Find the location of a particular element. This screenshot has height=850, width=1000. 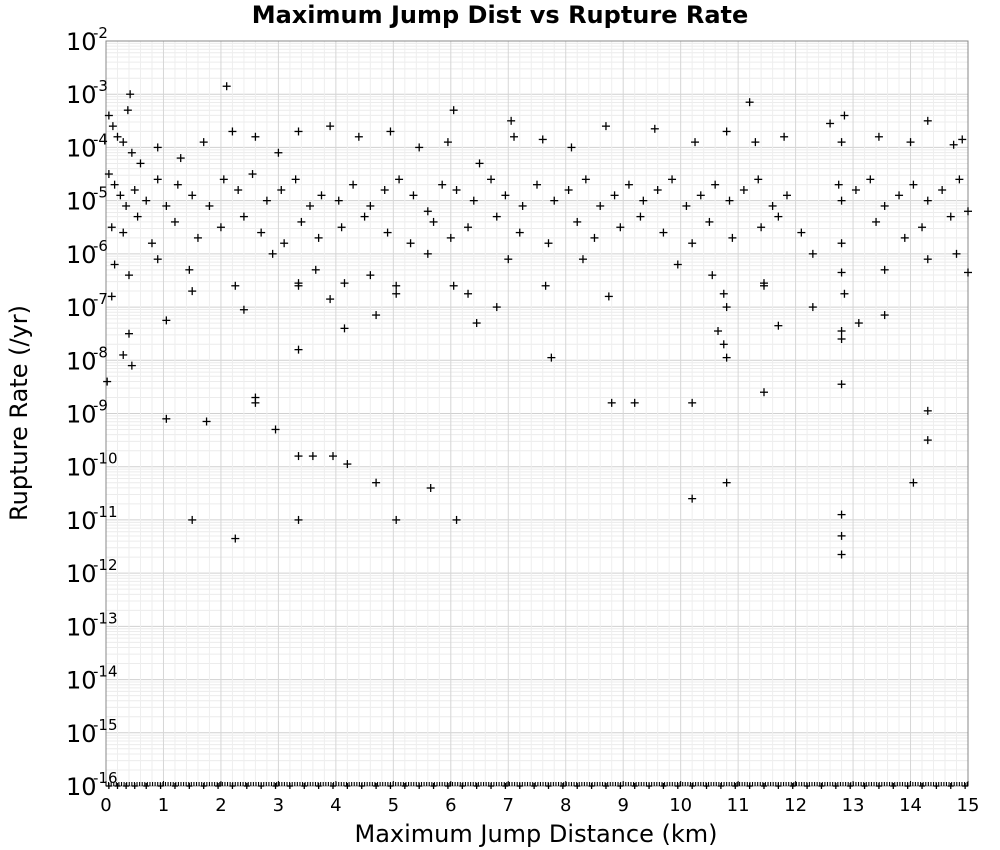

y-tick-exponent: -9 is located at coordinates (100, 406).